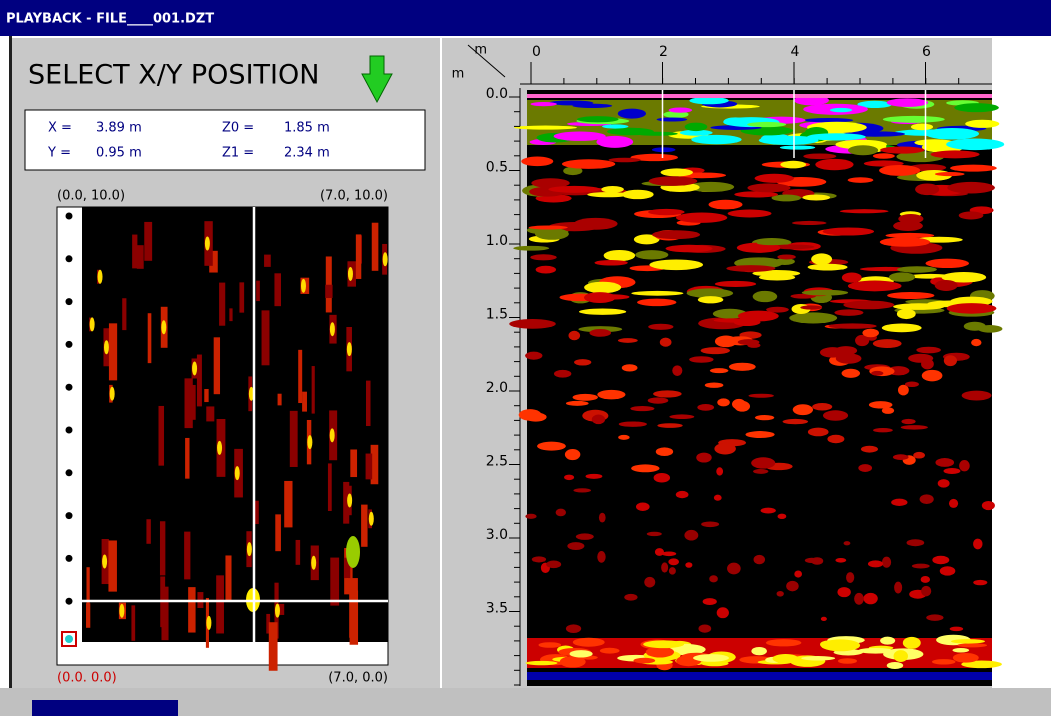 The width and height of the screenshot is (1051, 720). I want to click on progress-bar, so click(105, 708).